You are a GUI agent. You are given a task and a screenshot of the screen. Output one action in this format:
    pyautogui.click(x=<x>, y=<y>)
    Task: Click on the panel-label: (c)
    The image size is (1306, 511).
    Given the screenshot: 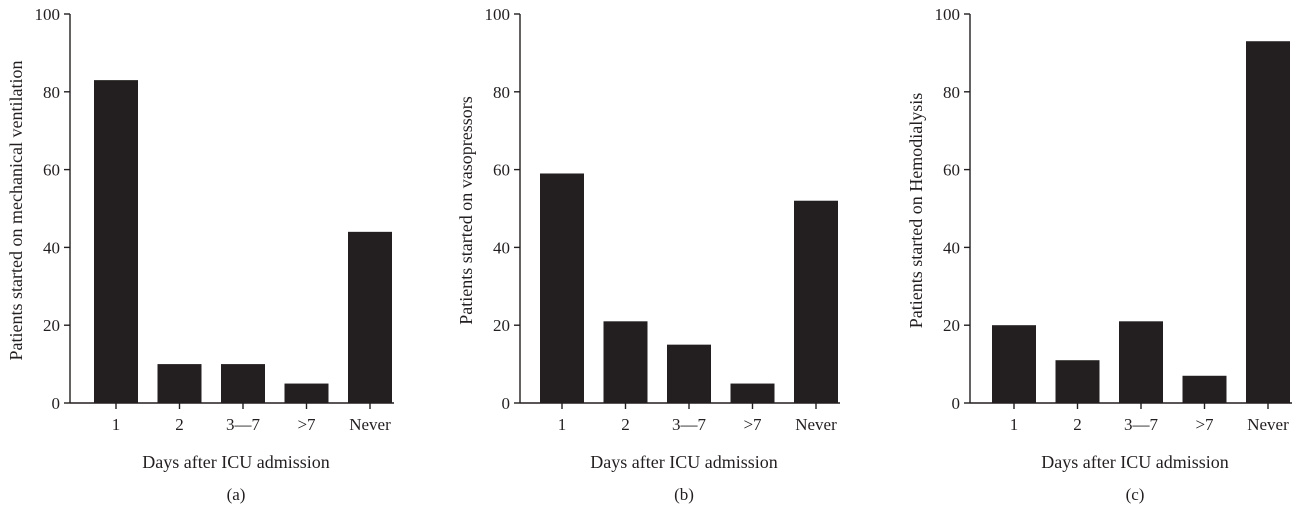 What is the action you would take?
    pyautogui.click(x=1135, y=494)
    